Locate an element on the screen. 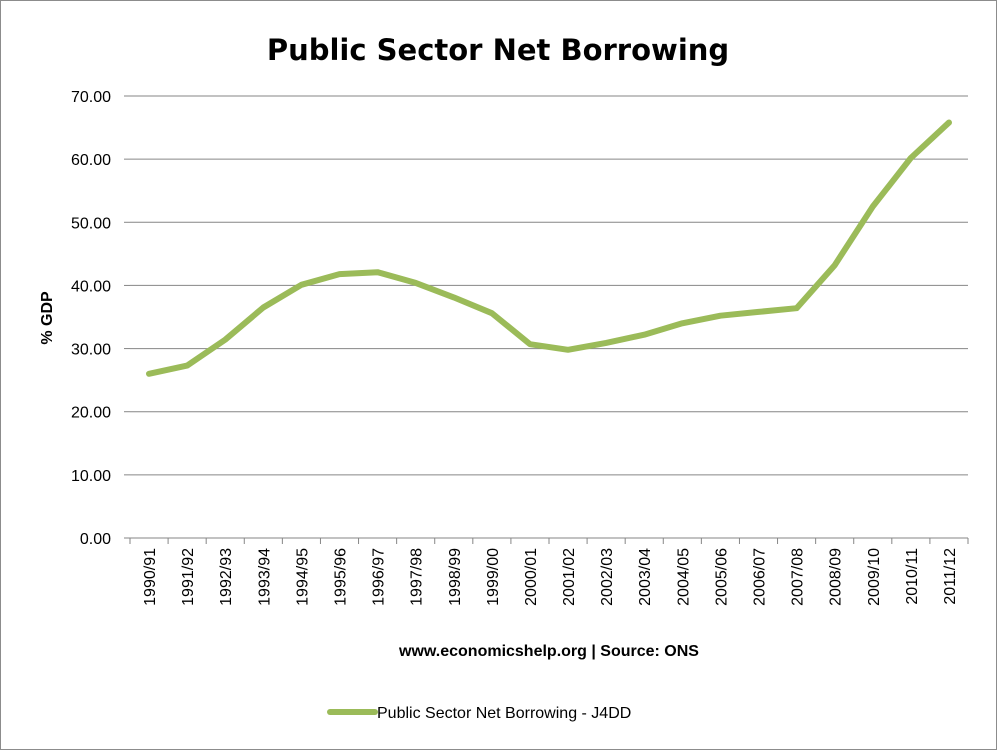 This screenshot has height=750, width=997. x-tick-label: 2007/08 is located at coordinates (798, 577).